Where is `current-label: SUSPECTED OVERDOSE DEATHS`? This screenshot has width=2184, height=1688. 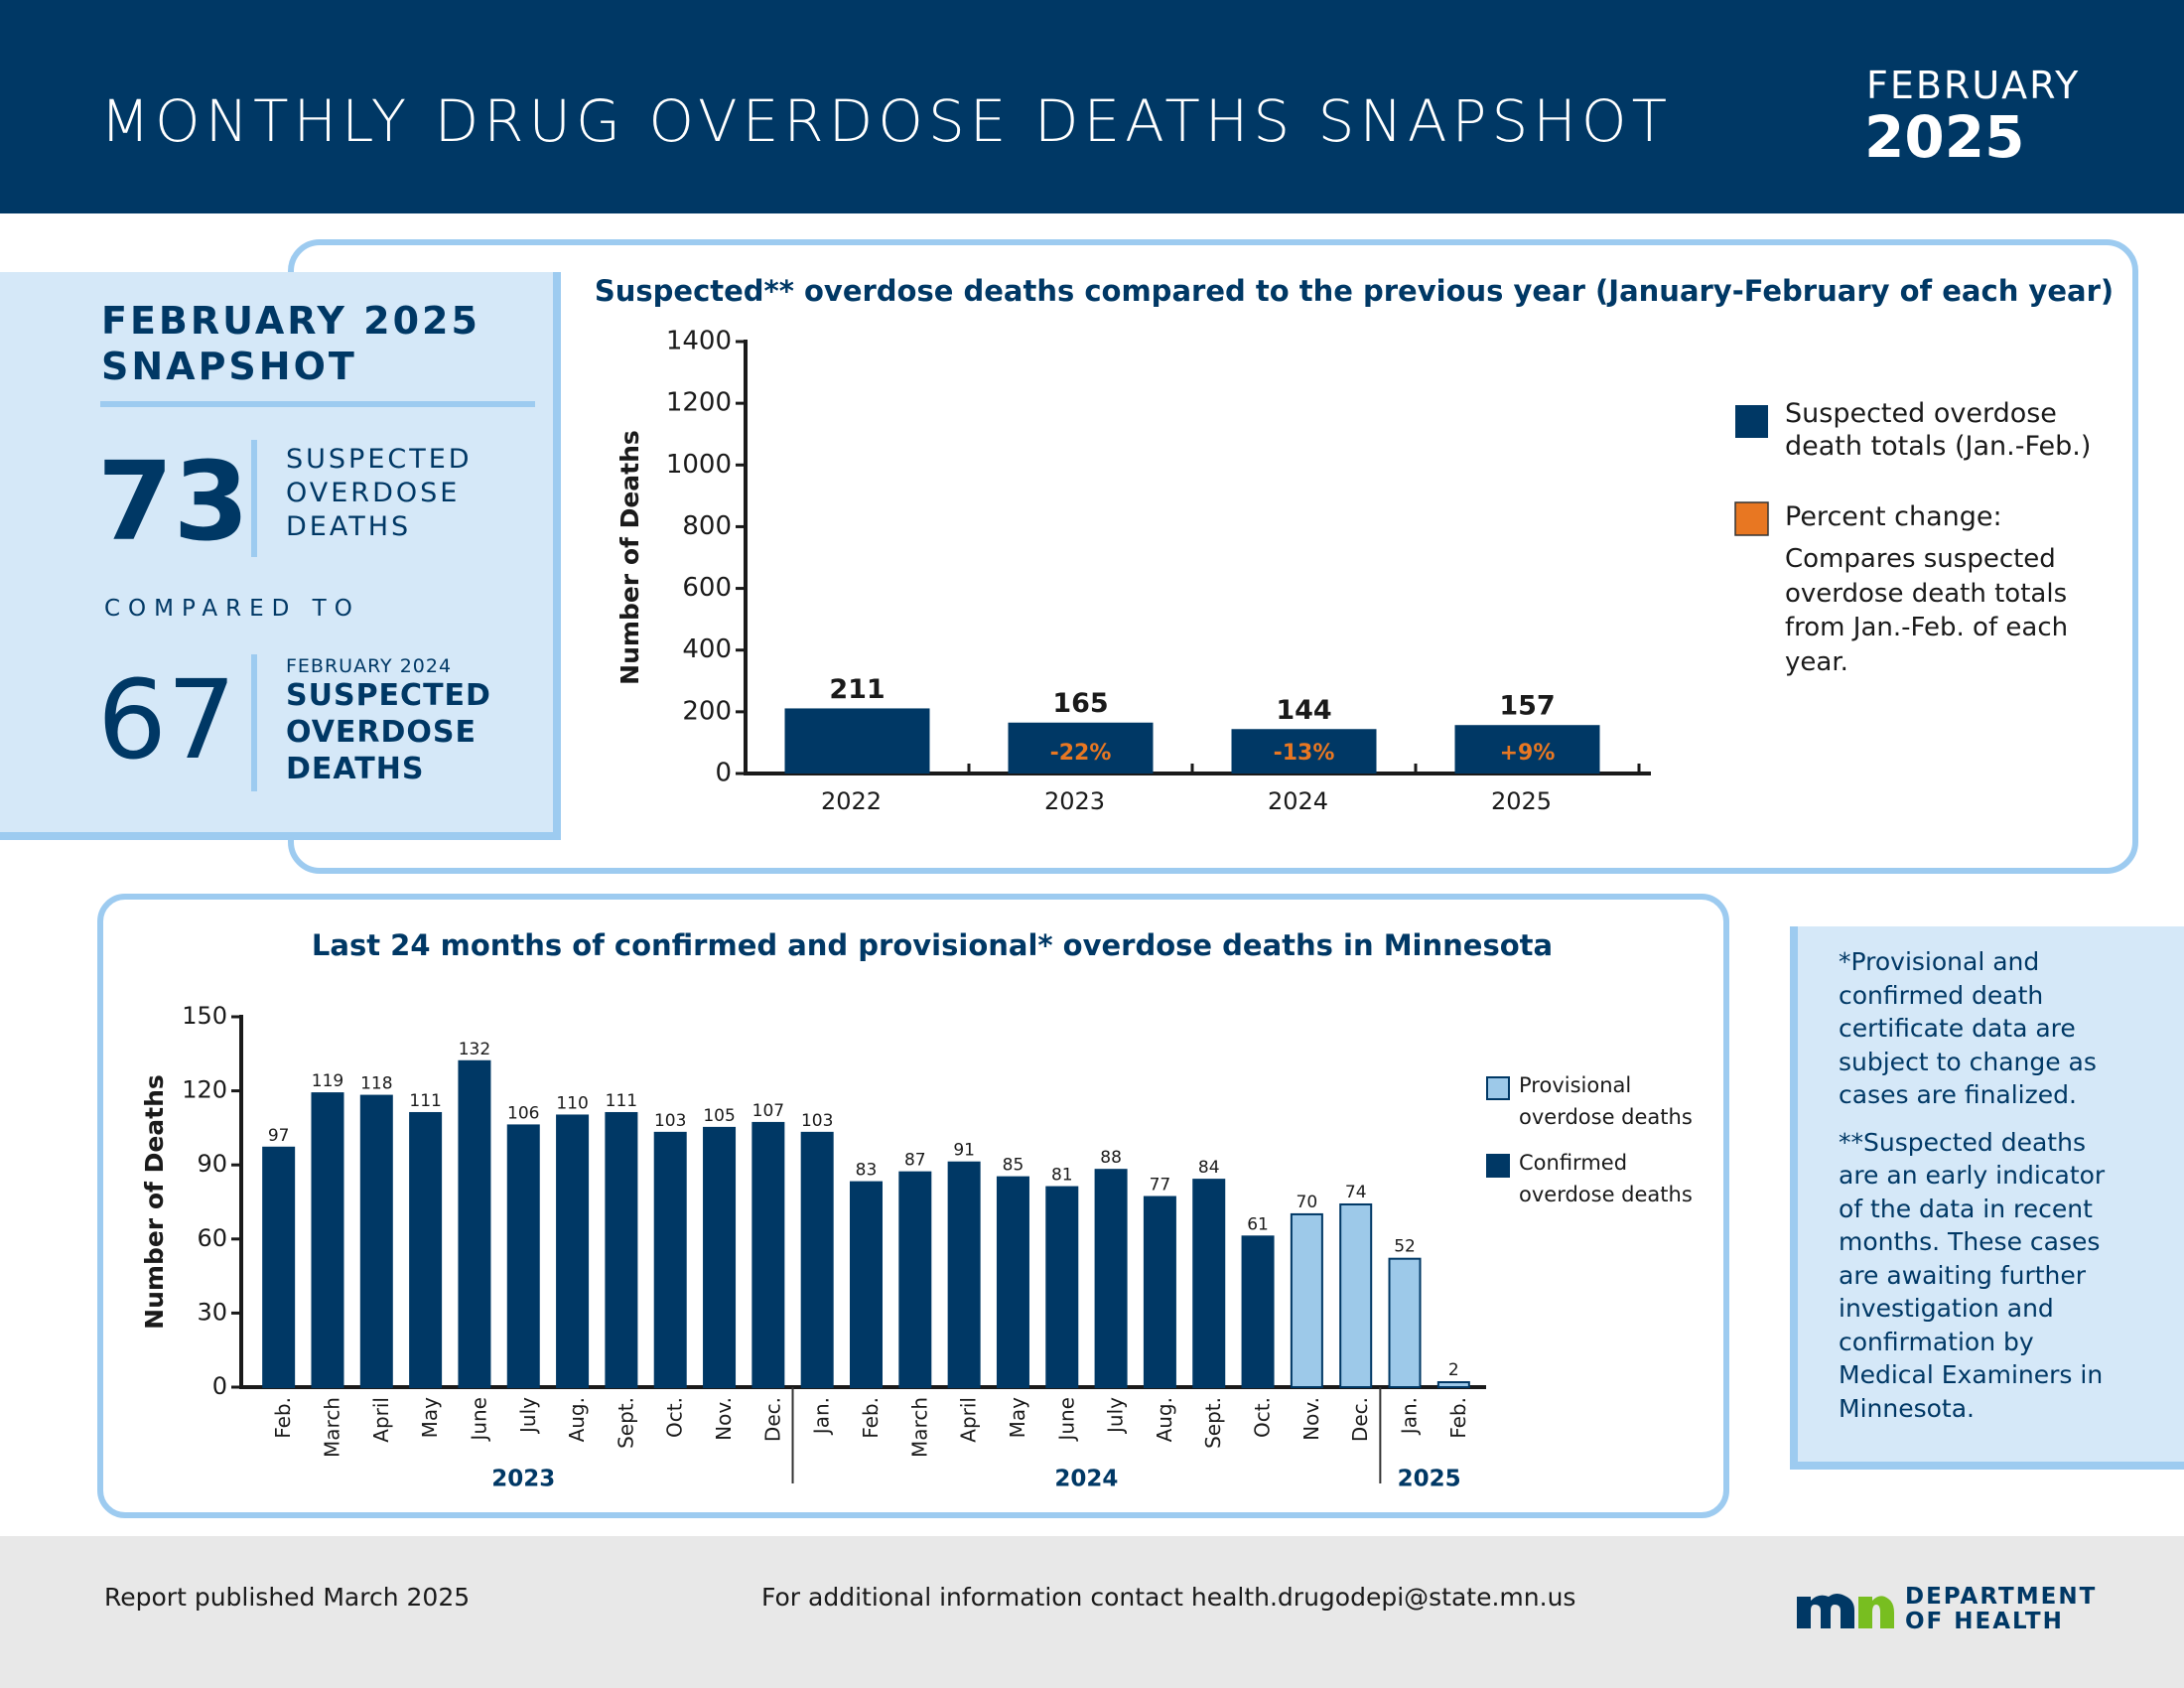
current-label: SUSPECTED OVERDOSE DEATHS is located at coordinates (379, 493).